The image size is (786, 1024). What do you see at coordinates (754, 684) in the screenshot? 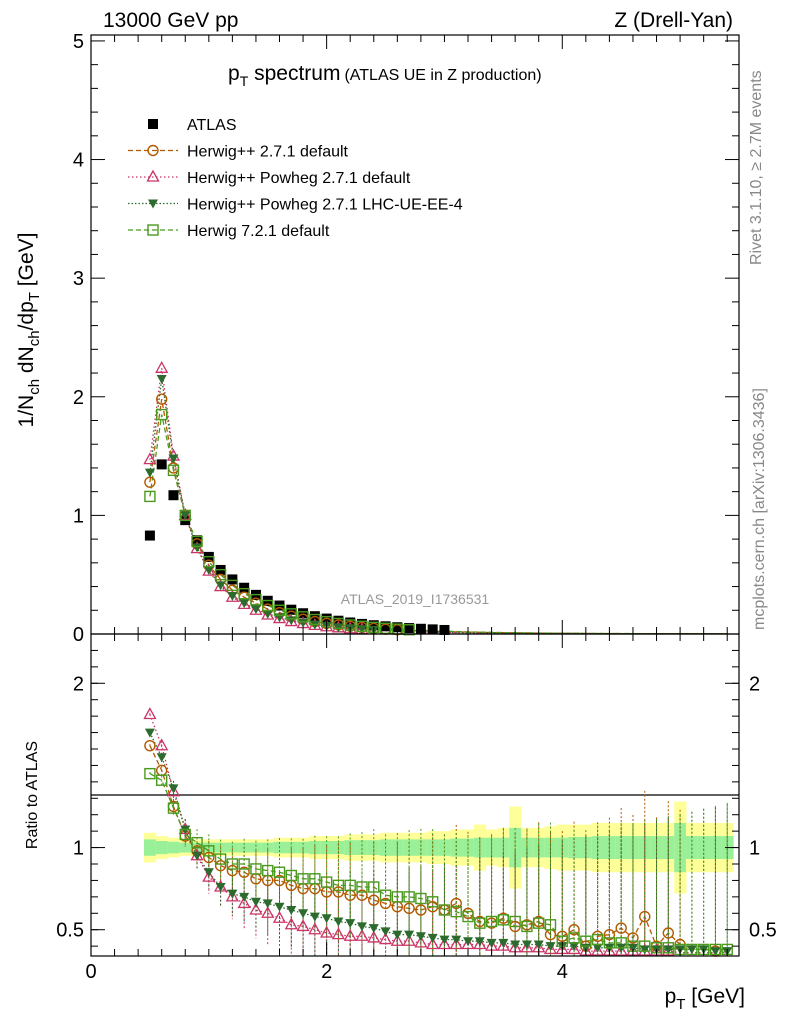
I see `ratio-y-tick-label-right: 2` at bounding box center [754, 684].